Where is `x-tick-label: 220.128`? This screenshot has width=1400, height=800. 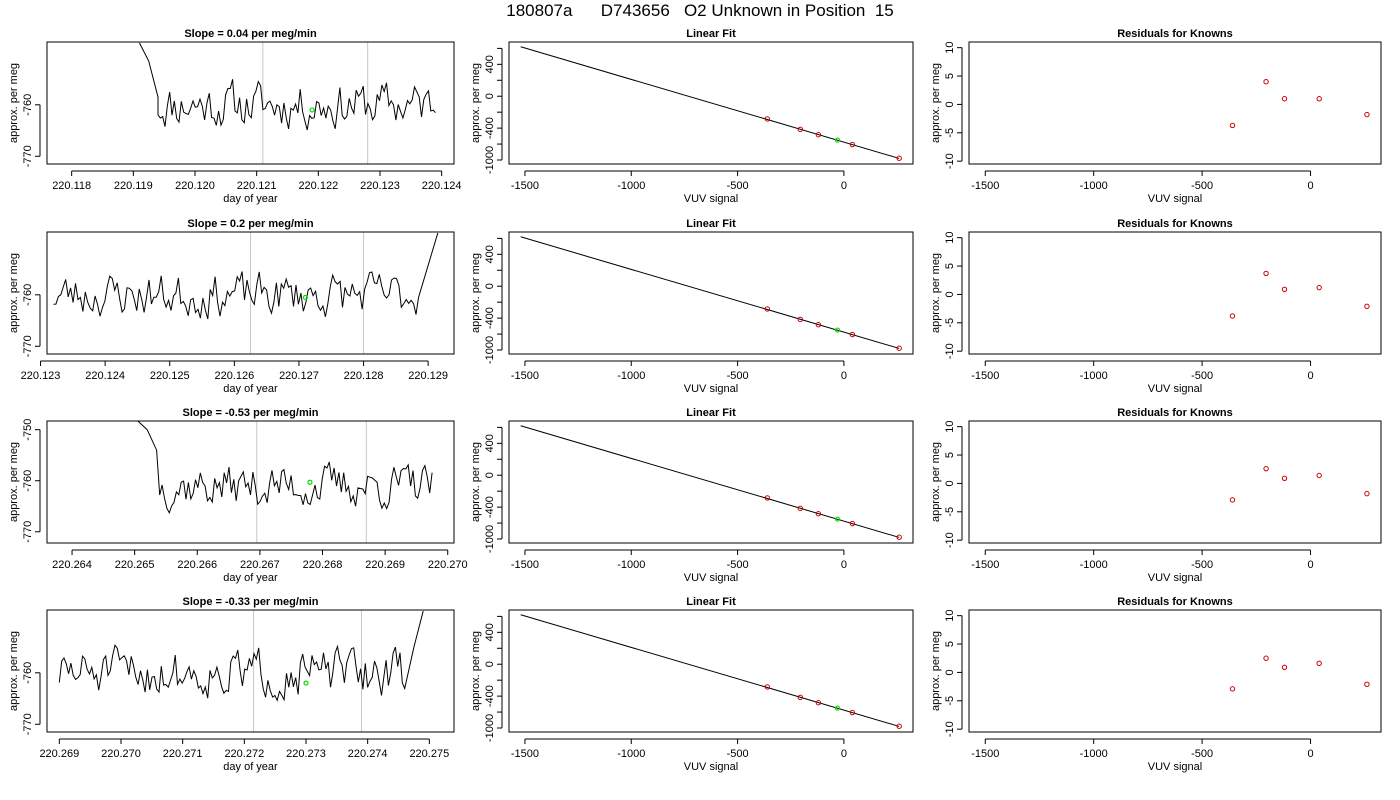
x-tick-label: 220.128 is located at coordinates (364, 376).